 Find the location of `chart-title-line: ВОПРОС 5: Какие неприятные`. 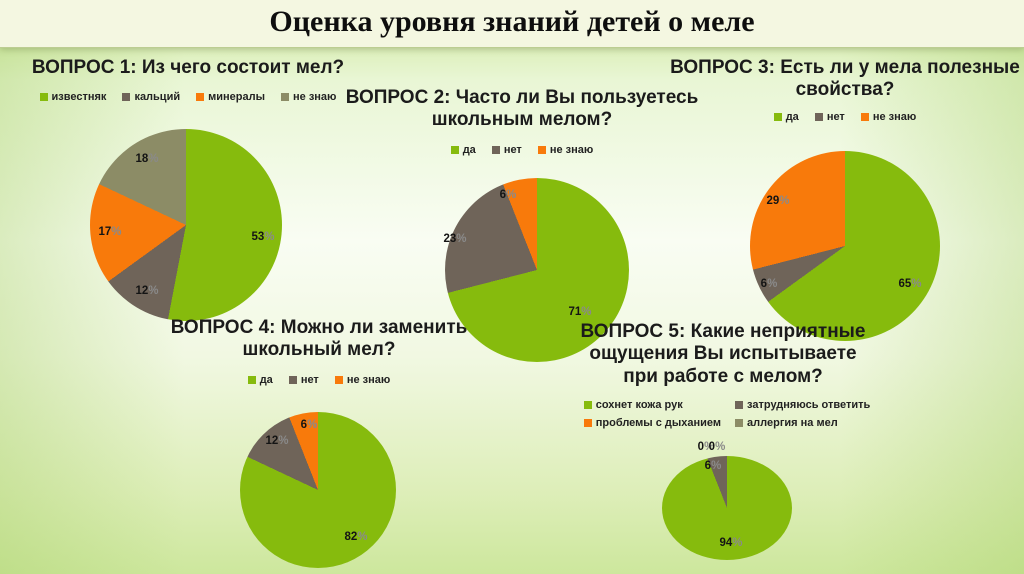

chart-title-line: ВОПРОС 5: Какие неприятные is located at coordinates (723, 331).